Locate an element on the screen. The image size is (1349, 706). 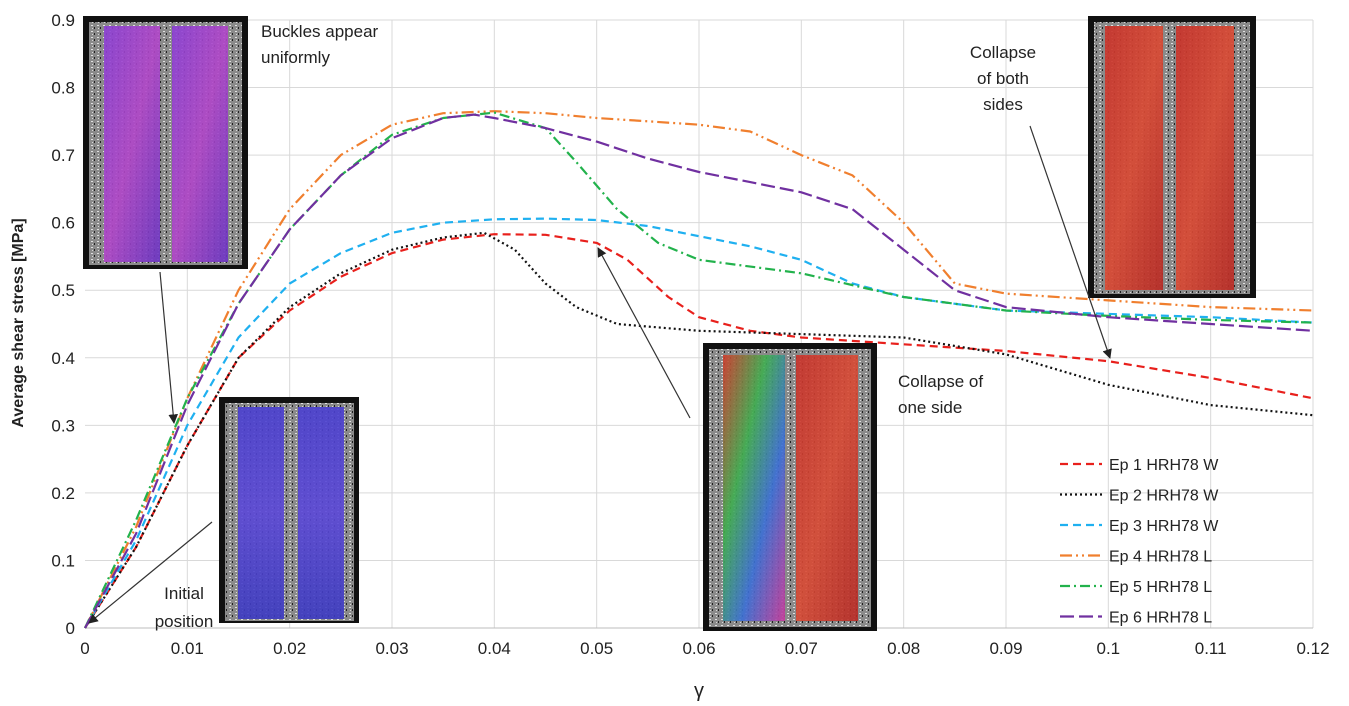
arrow-collapse-both is located at coordinates (1070, 242).